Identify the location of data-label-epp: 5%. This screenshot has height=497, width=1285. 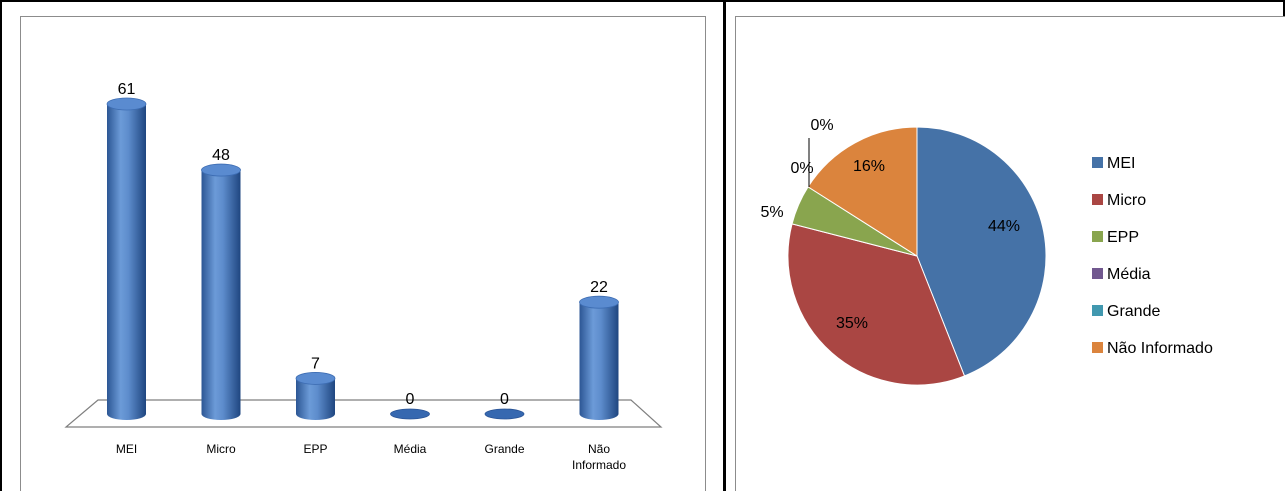
(771, 212).